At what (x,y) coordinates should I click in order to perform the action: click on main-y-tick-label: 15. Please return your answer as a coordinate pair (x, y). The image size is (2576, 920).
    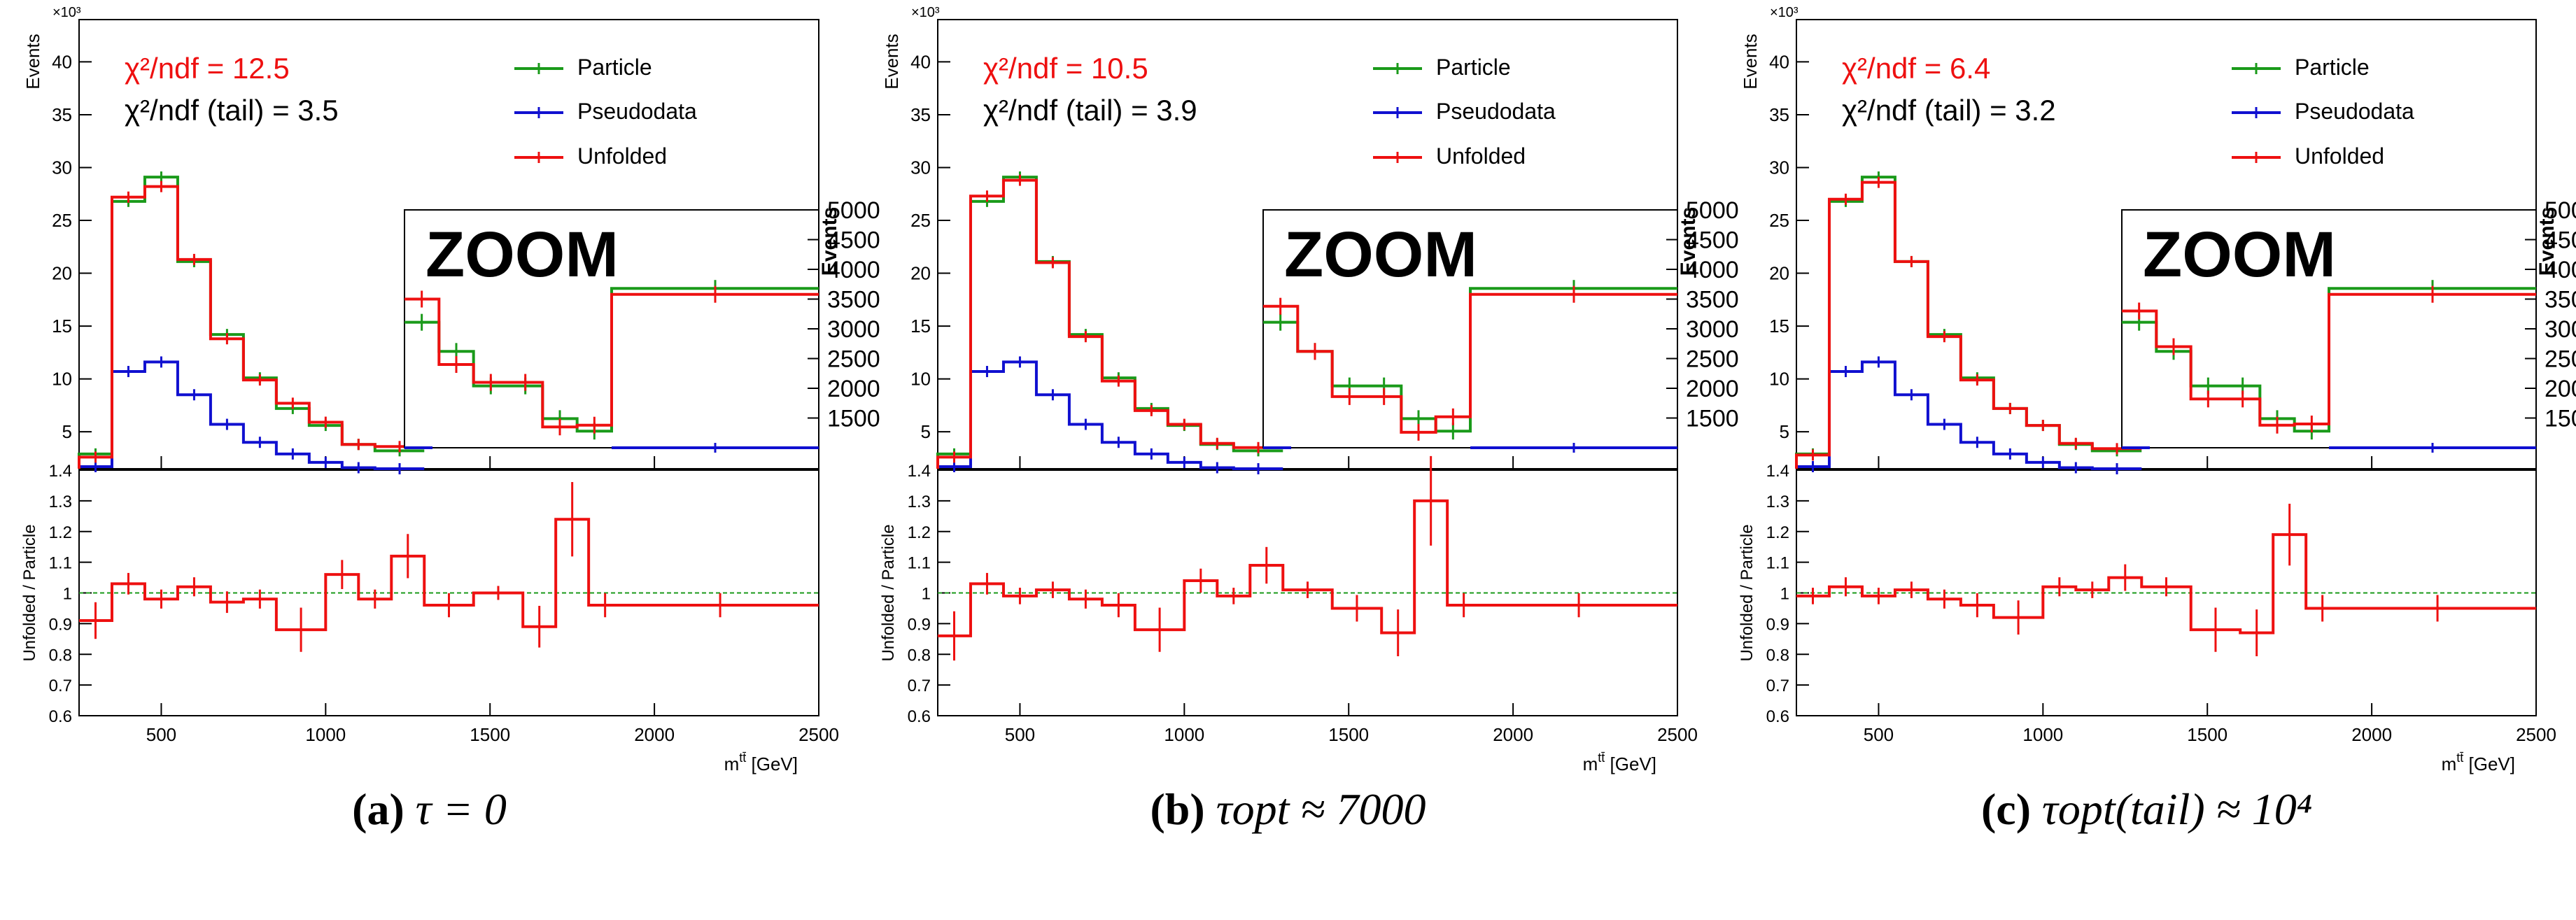
    Looking at the image, I should click on (920, 326).